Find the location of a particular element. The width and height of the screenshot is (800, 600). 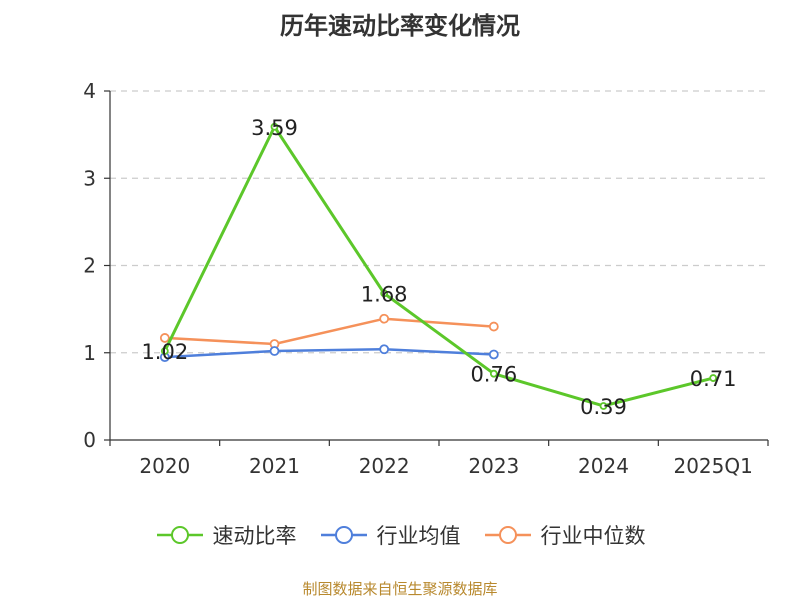

data-label: 1.02 is located at coordinates (164, 352).